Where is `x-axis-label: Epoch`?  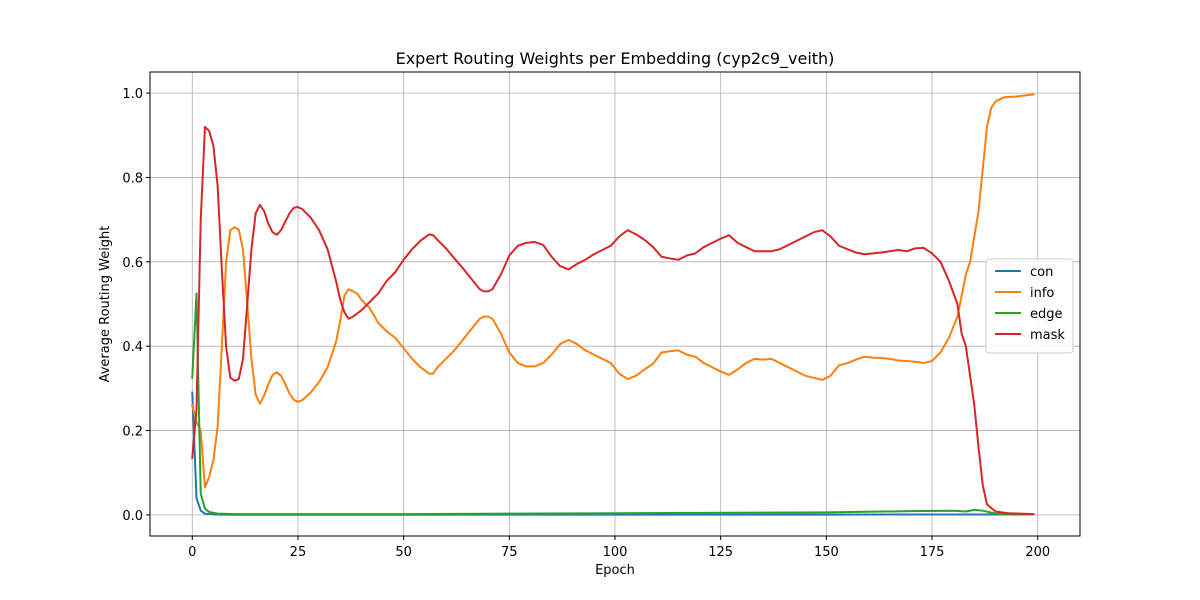
x-axis-label: Epoch is located at coordinates (615, 570).